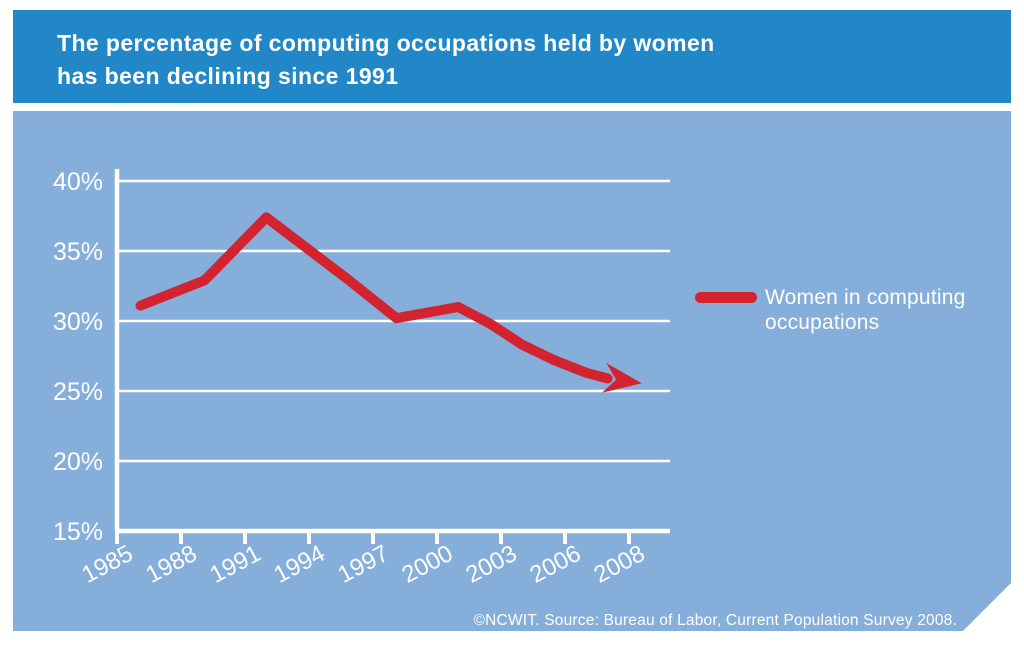  What do you see at coordinates (822, 322) in the screenshot?
I see `legend-label-line2: occupations` at bounding box center [822, 322].